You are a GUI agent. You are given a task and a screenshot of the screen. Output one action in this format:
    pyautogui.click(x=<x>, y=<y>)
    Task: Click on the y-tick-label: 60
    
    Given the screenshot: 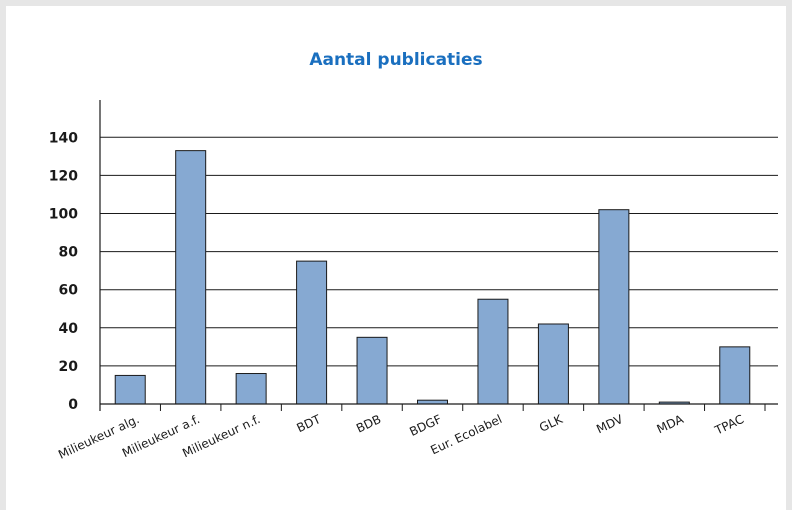 What is the action you would take?
    pyautogui.click(x=69, y=291)
    